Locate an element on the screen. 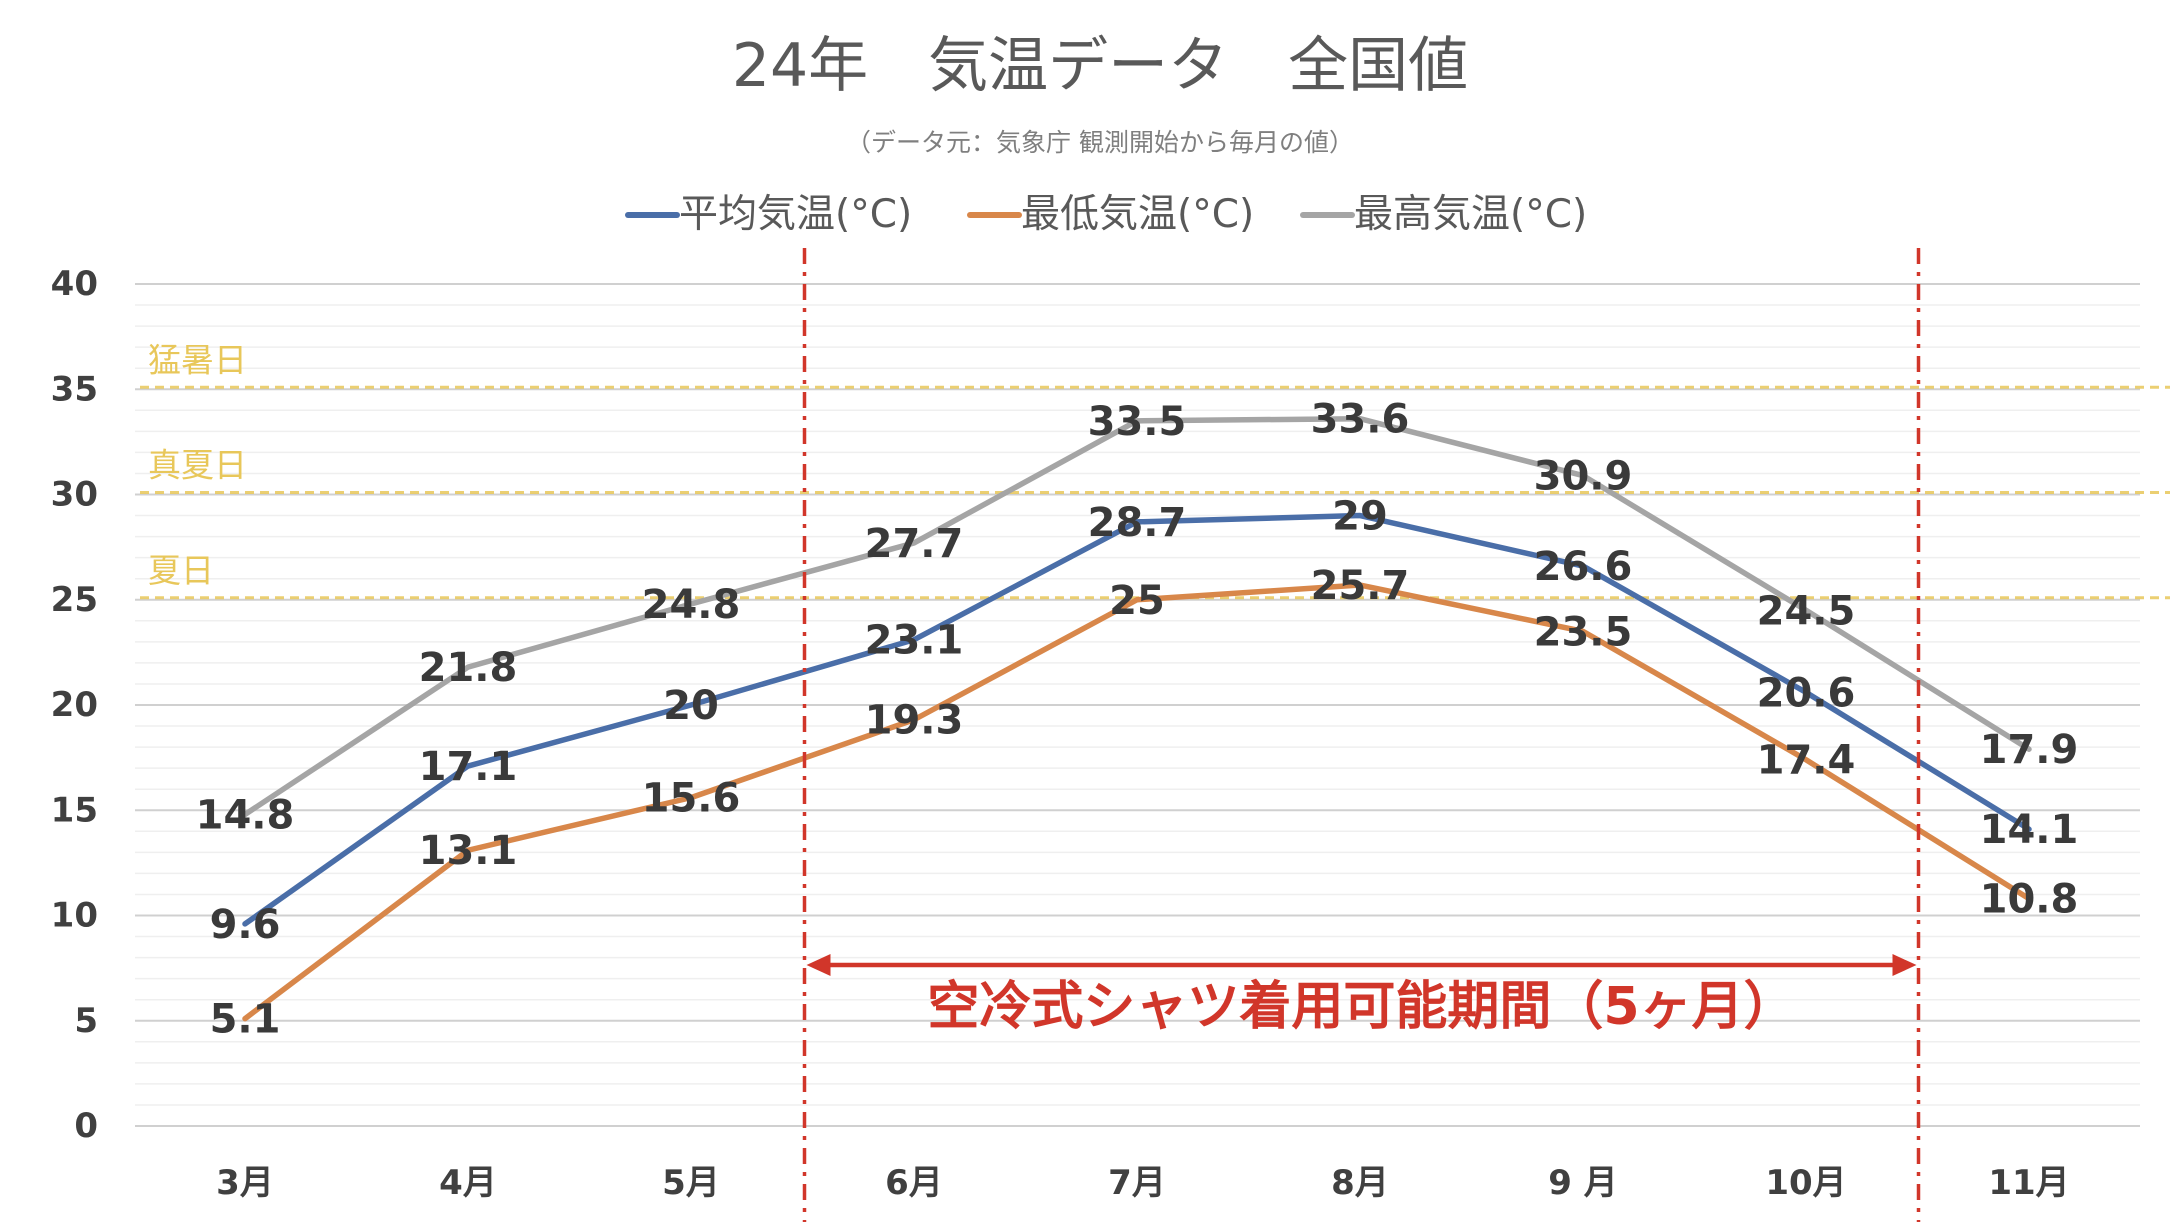 Image resolution: width=2174 pixels, height=1222 pixels. data-label: 21.8 is located at coordinates (468, 668).